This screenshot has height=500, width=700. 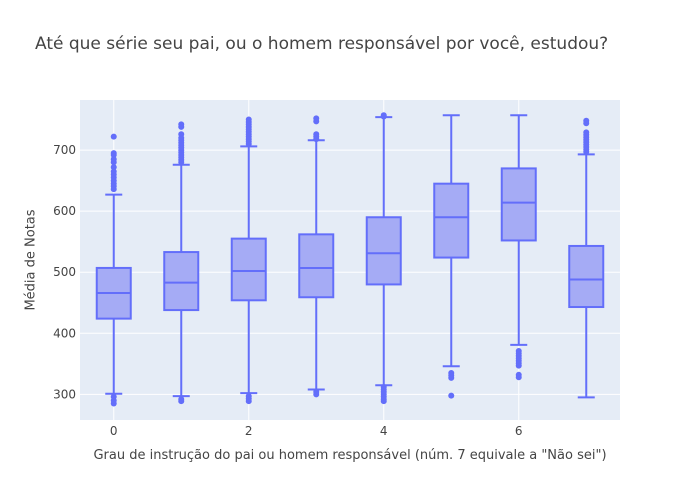 I want to click on x-tick-label: 6, so click(x=519, y=431).